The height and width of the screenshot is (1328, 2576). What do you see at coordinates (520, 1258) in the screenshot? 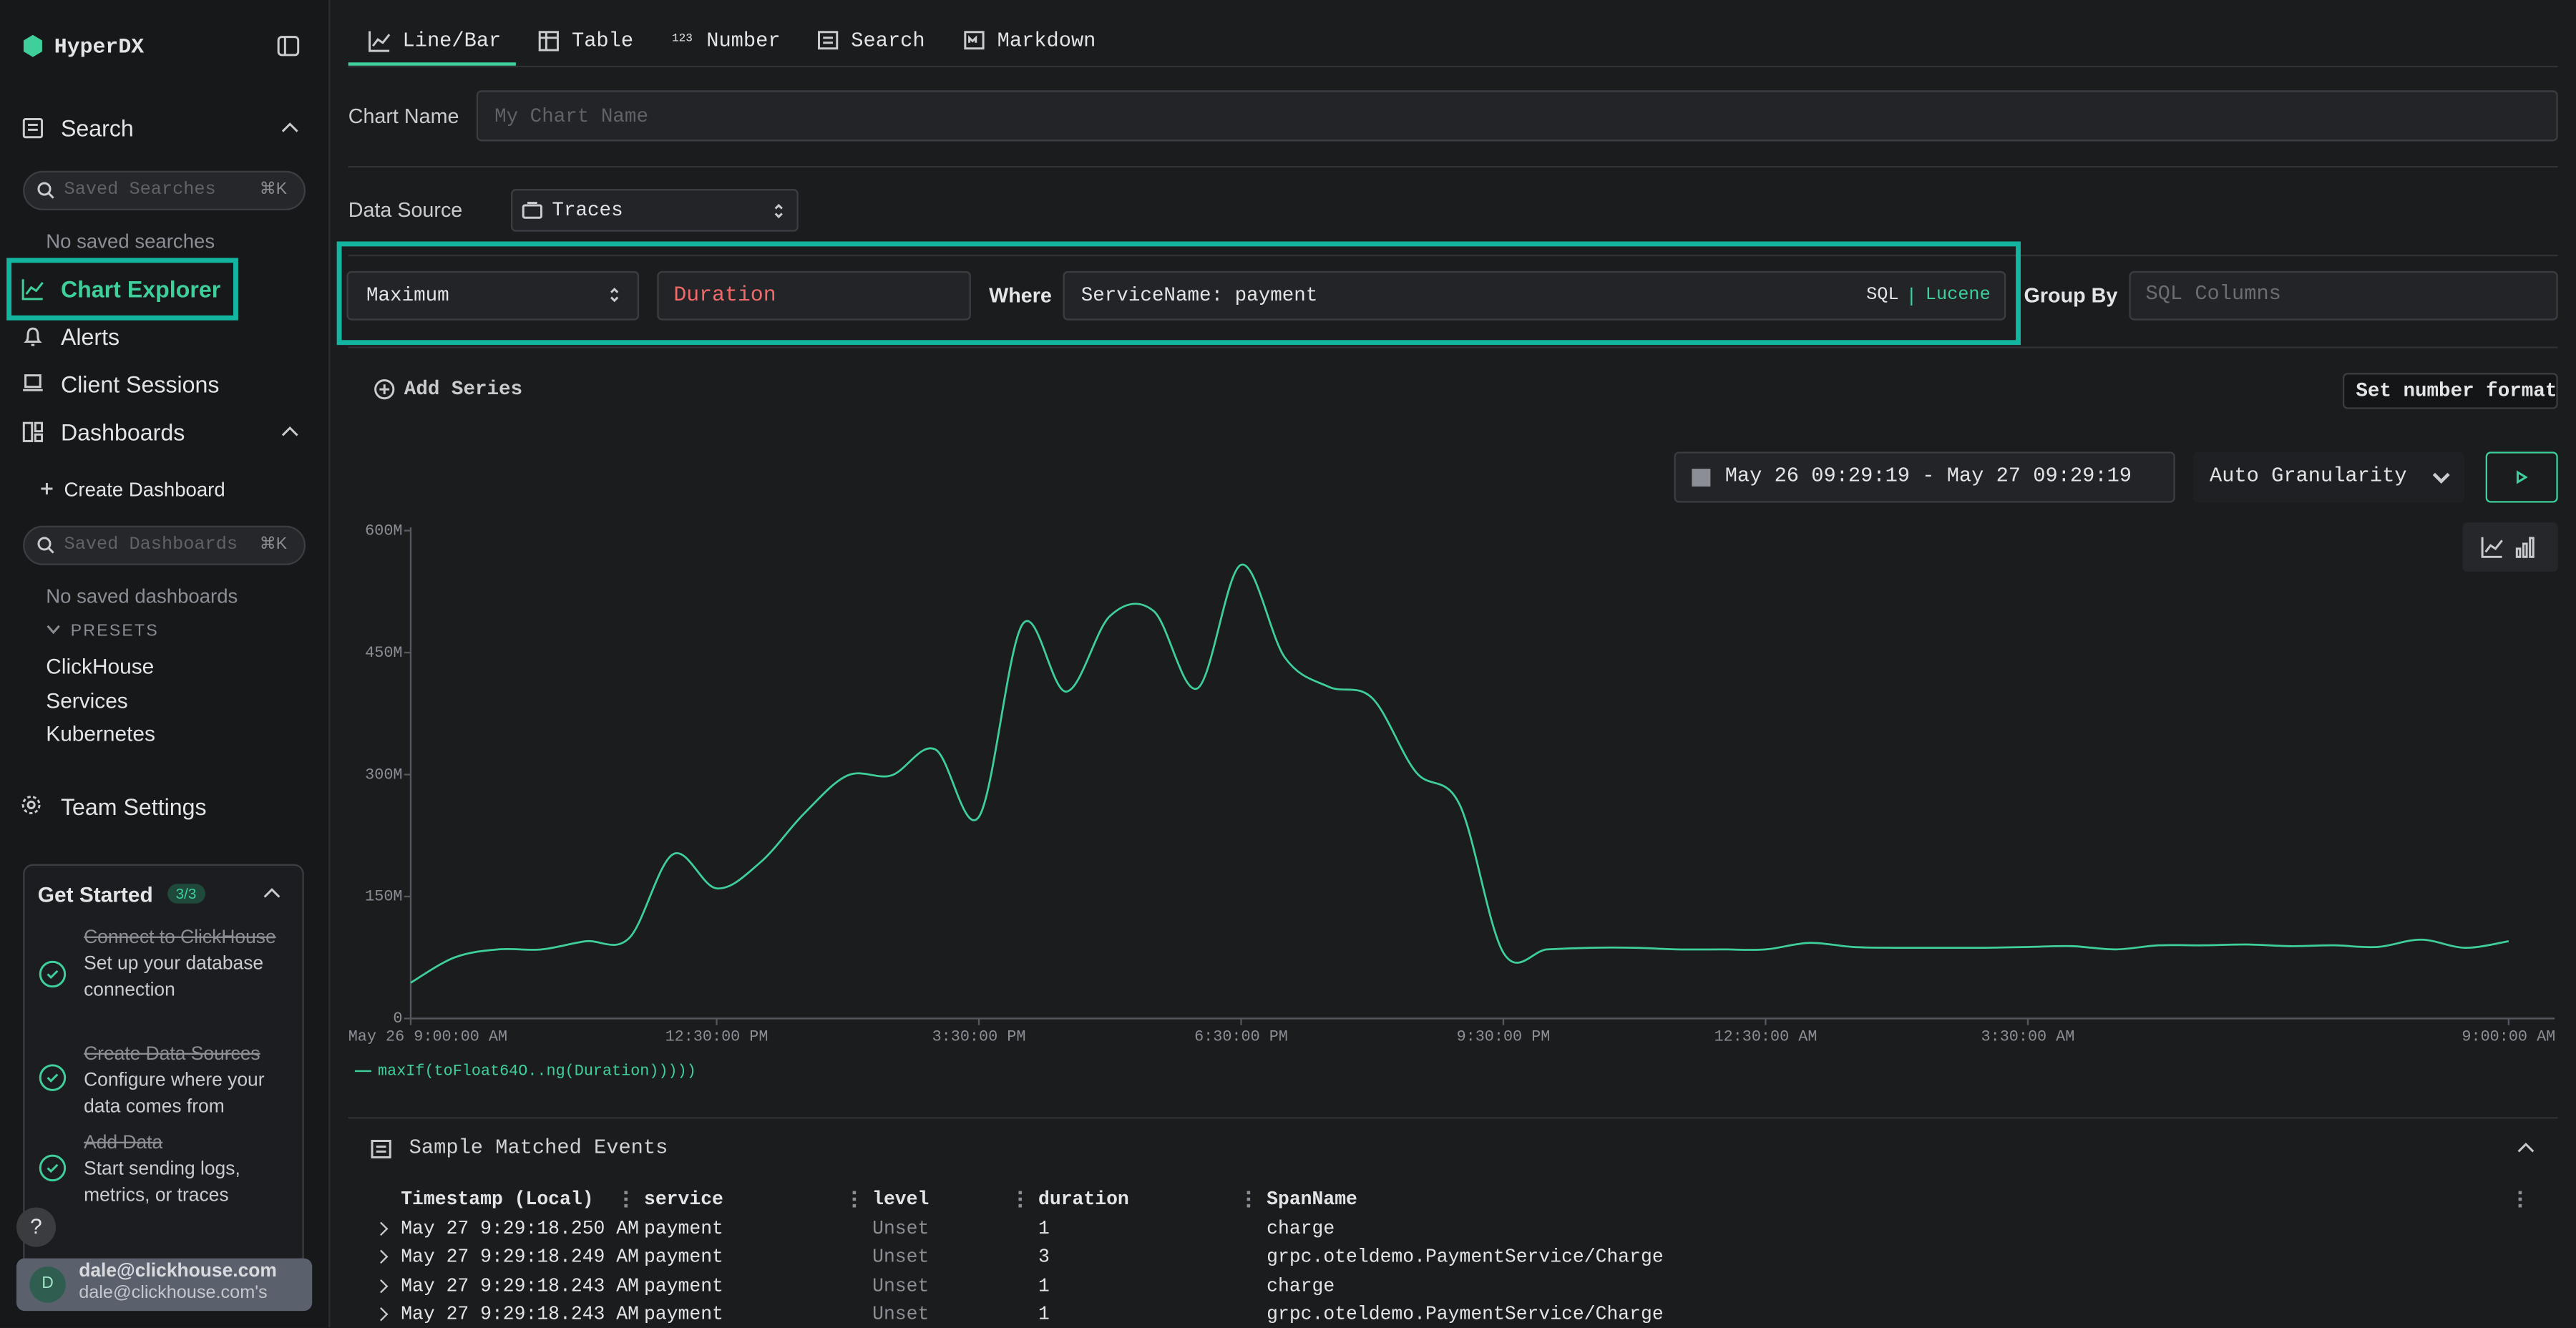
I see `cell: May 27 9:29:18.249 AM` at bounding box center [520, 1258].